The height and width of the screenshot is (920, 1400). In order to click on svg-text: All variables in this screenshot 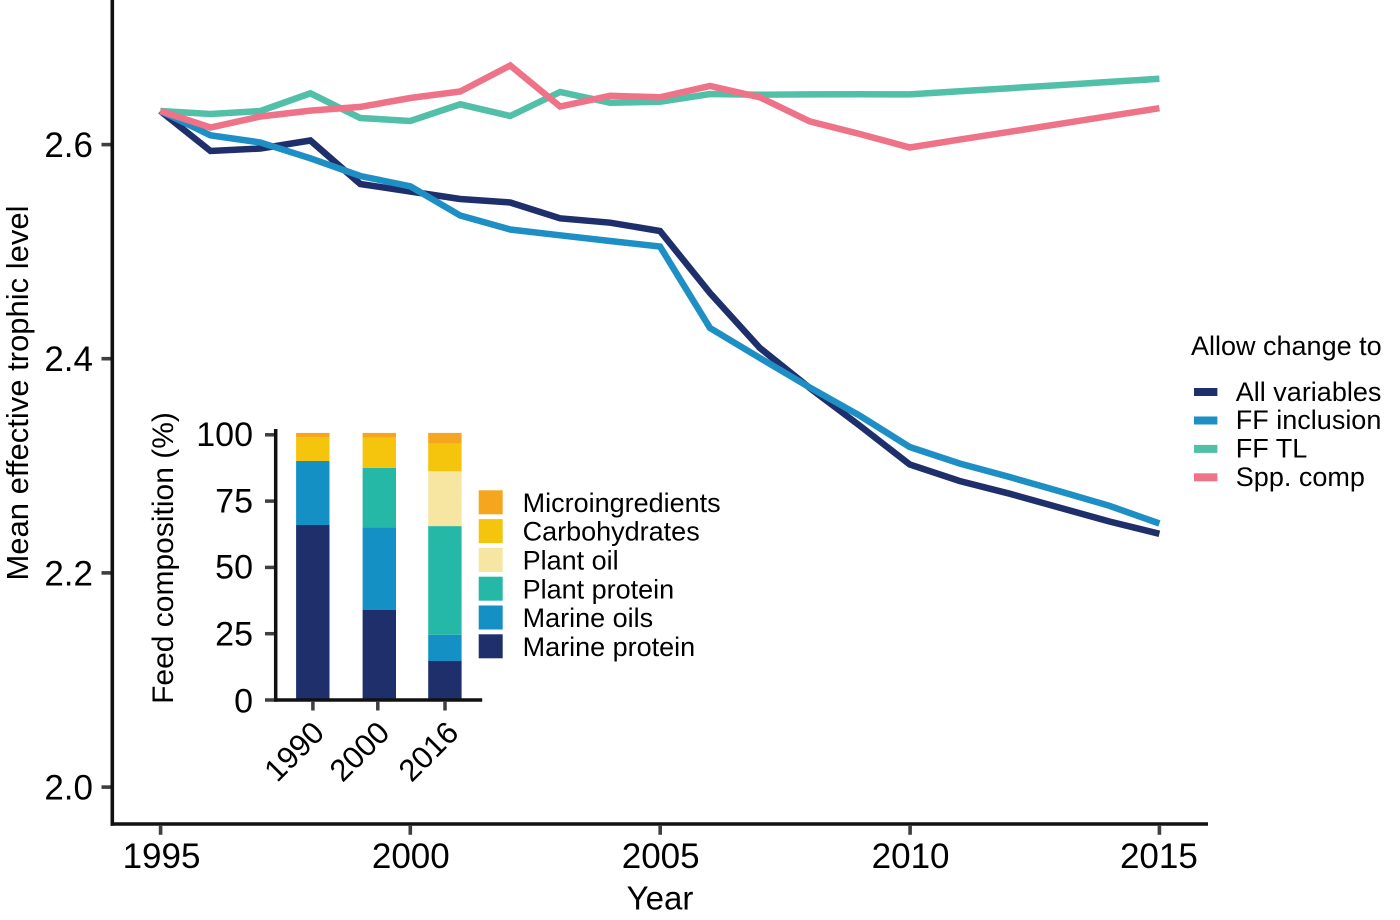, I will do `click(1309, 392)`.